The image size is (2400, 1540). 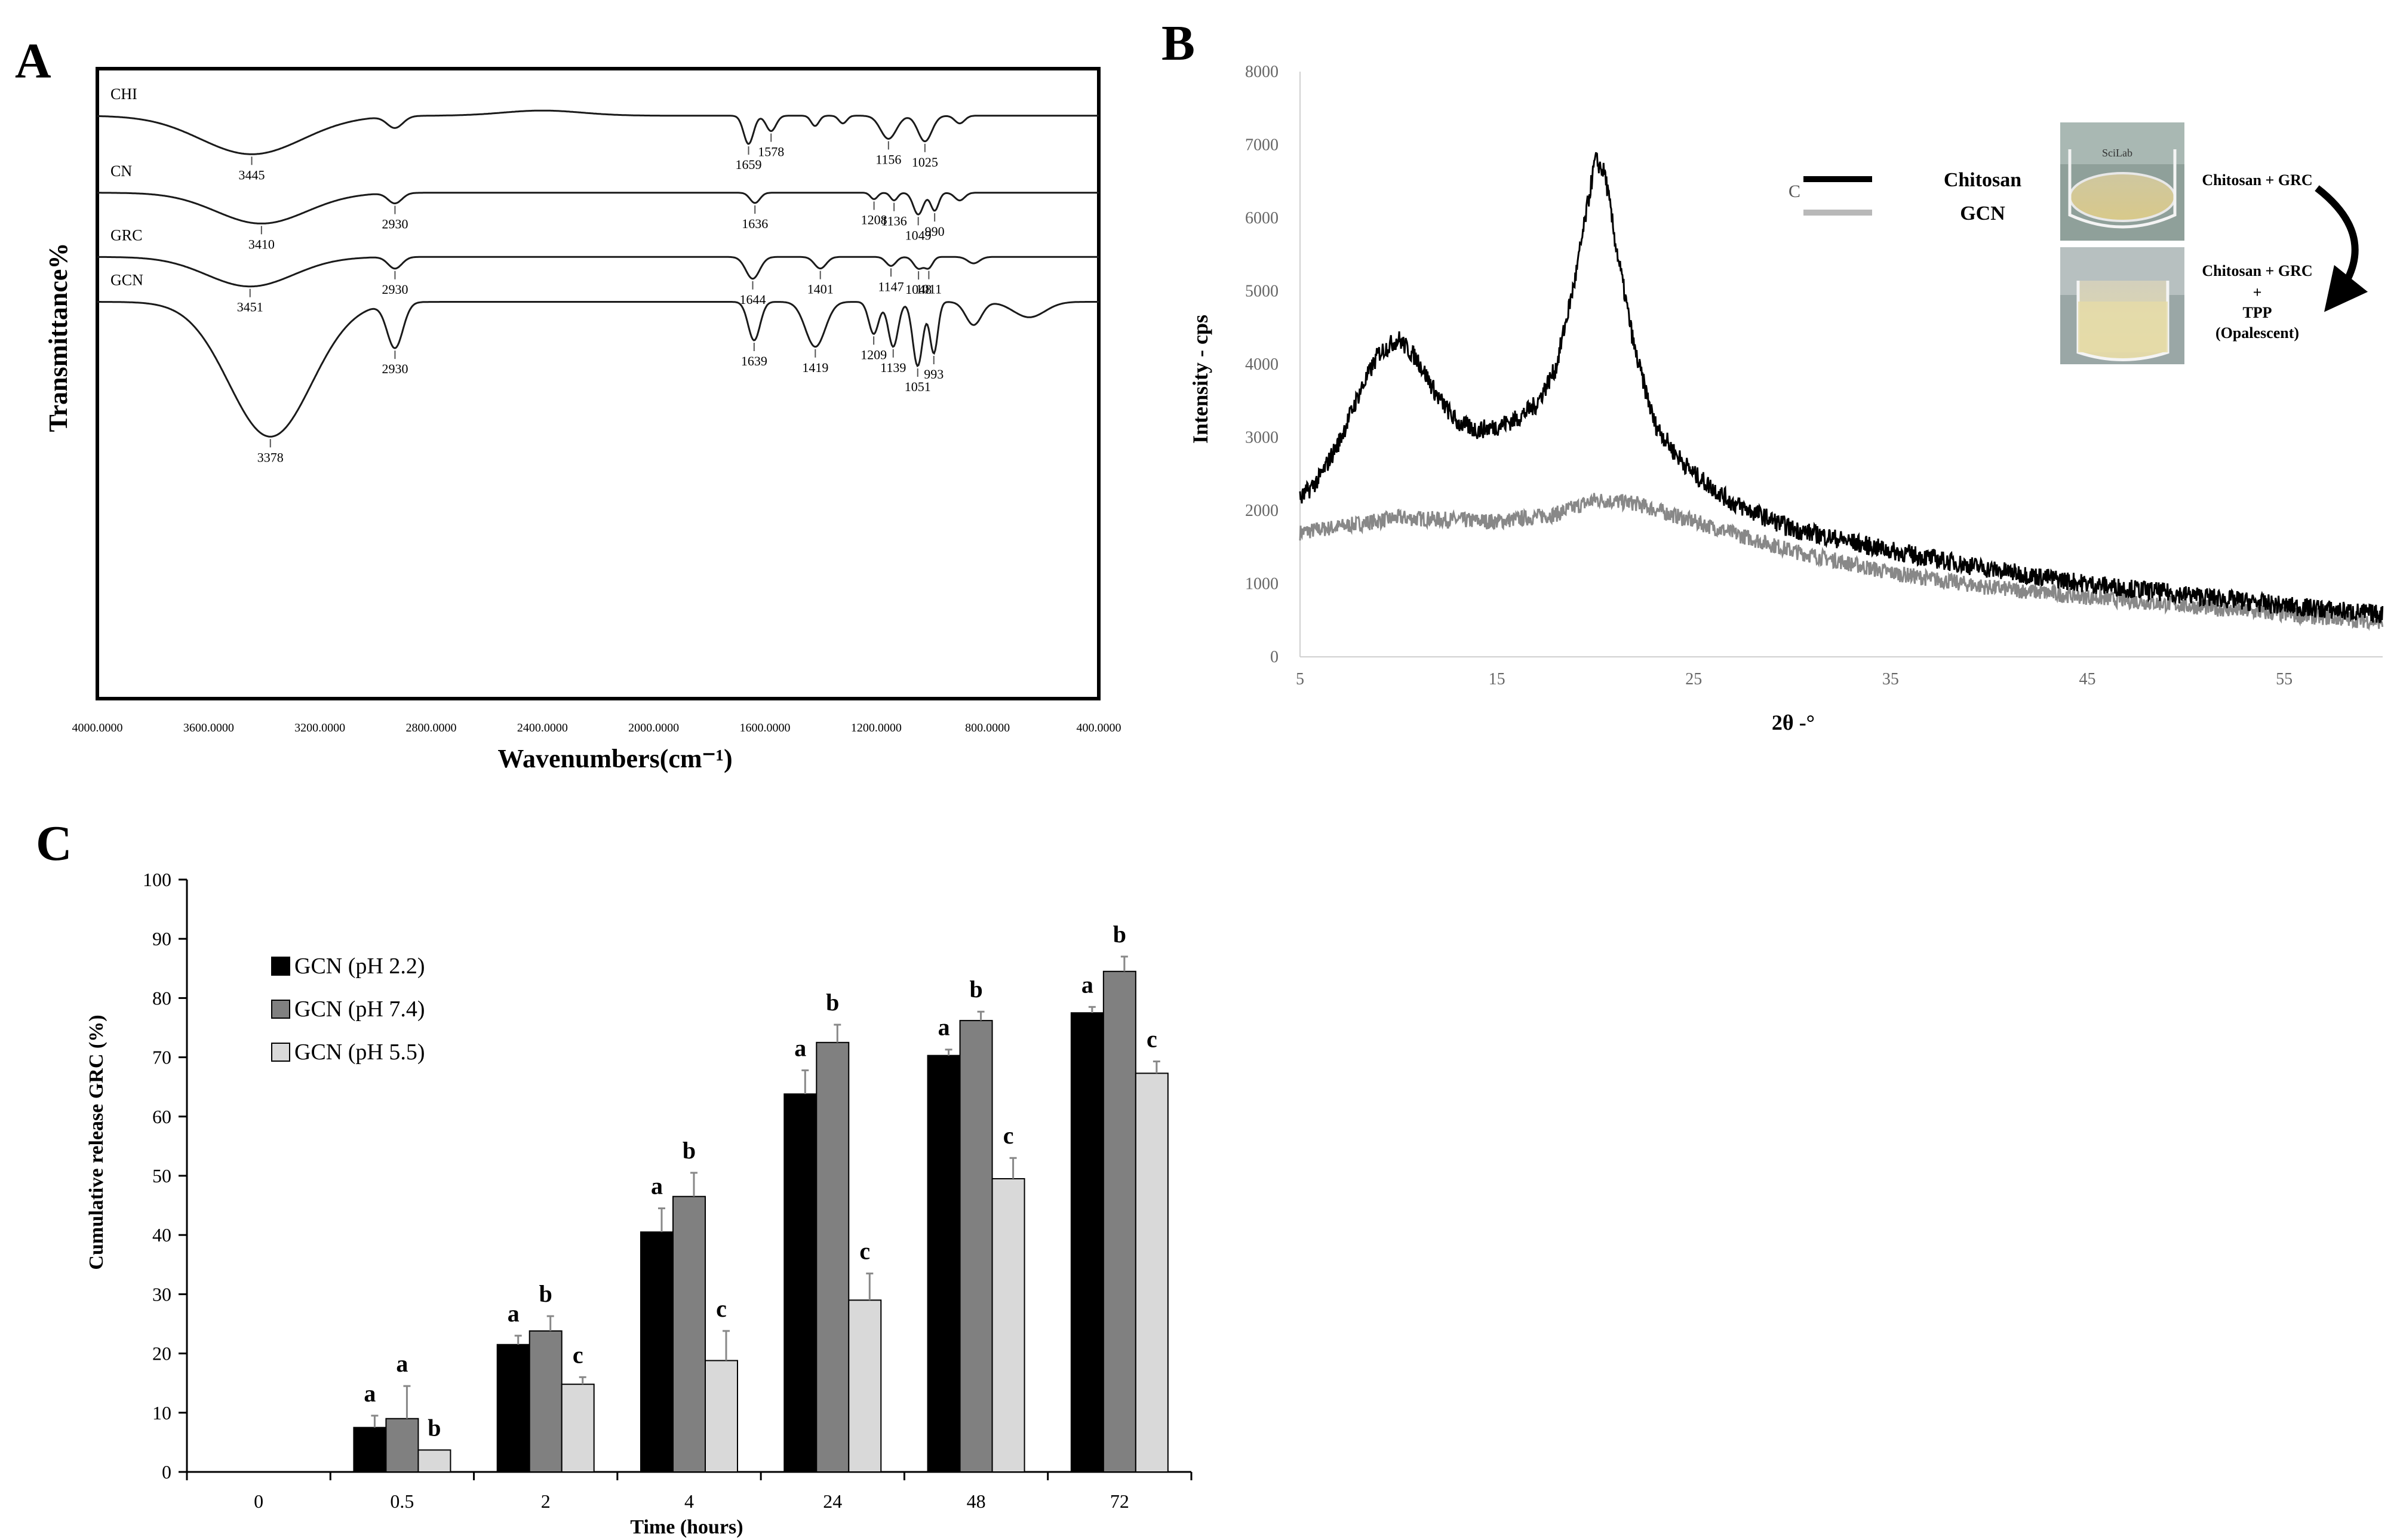 What do you see at coordinates (598, 209) in the screenshot?
I see `ftir-line-cn` at bounding box center [598, 209].